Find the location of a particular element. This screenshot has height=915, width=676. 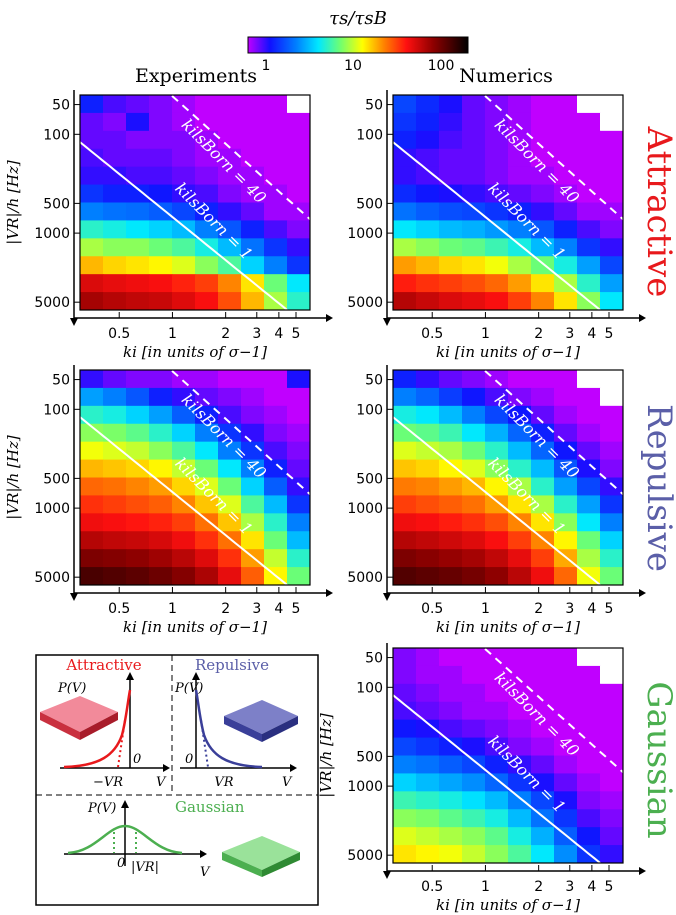

legend-attractive-curve is located at coordinates (97, 729).